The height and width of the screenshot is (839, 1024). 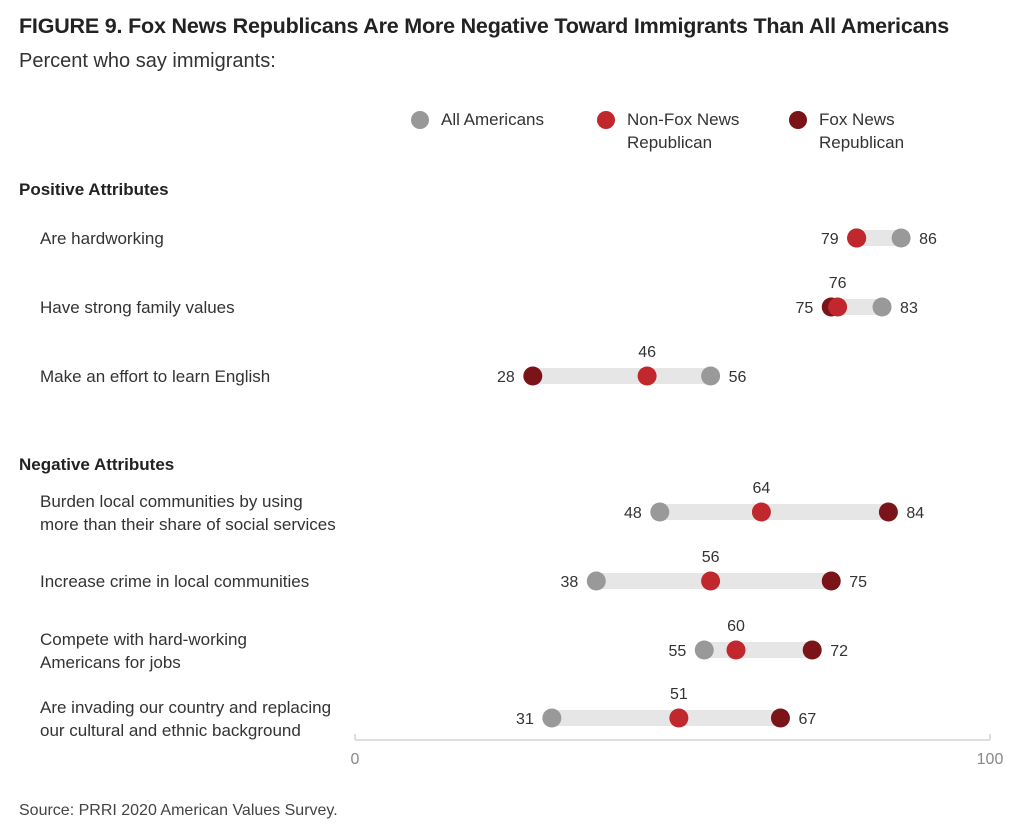 What do you see at coordinates (677, 651) in the screenshot?
I see `data-label: 55` at bounding box center [677, 651].